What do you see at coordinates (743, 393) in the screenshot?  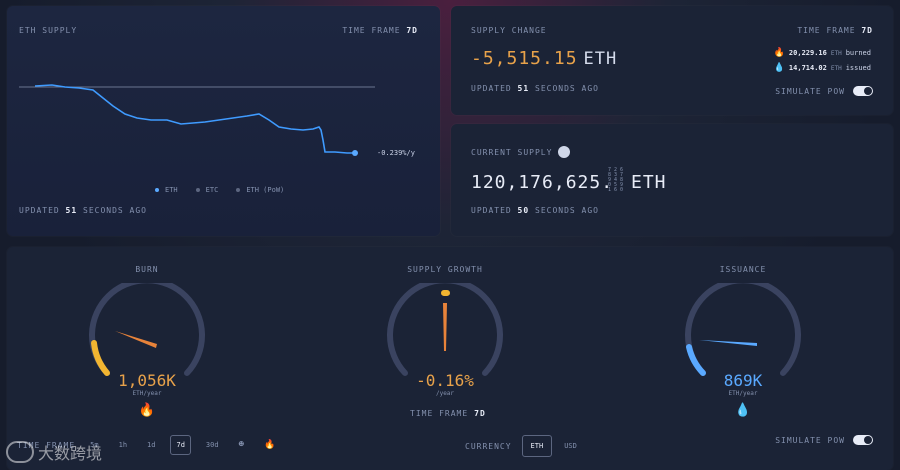 I see `issuance-unit: ETH/year` at bounding box center [743, 393].